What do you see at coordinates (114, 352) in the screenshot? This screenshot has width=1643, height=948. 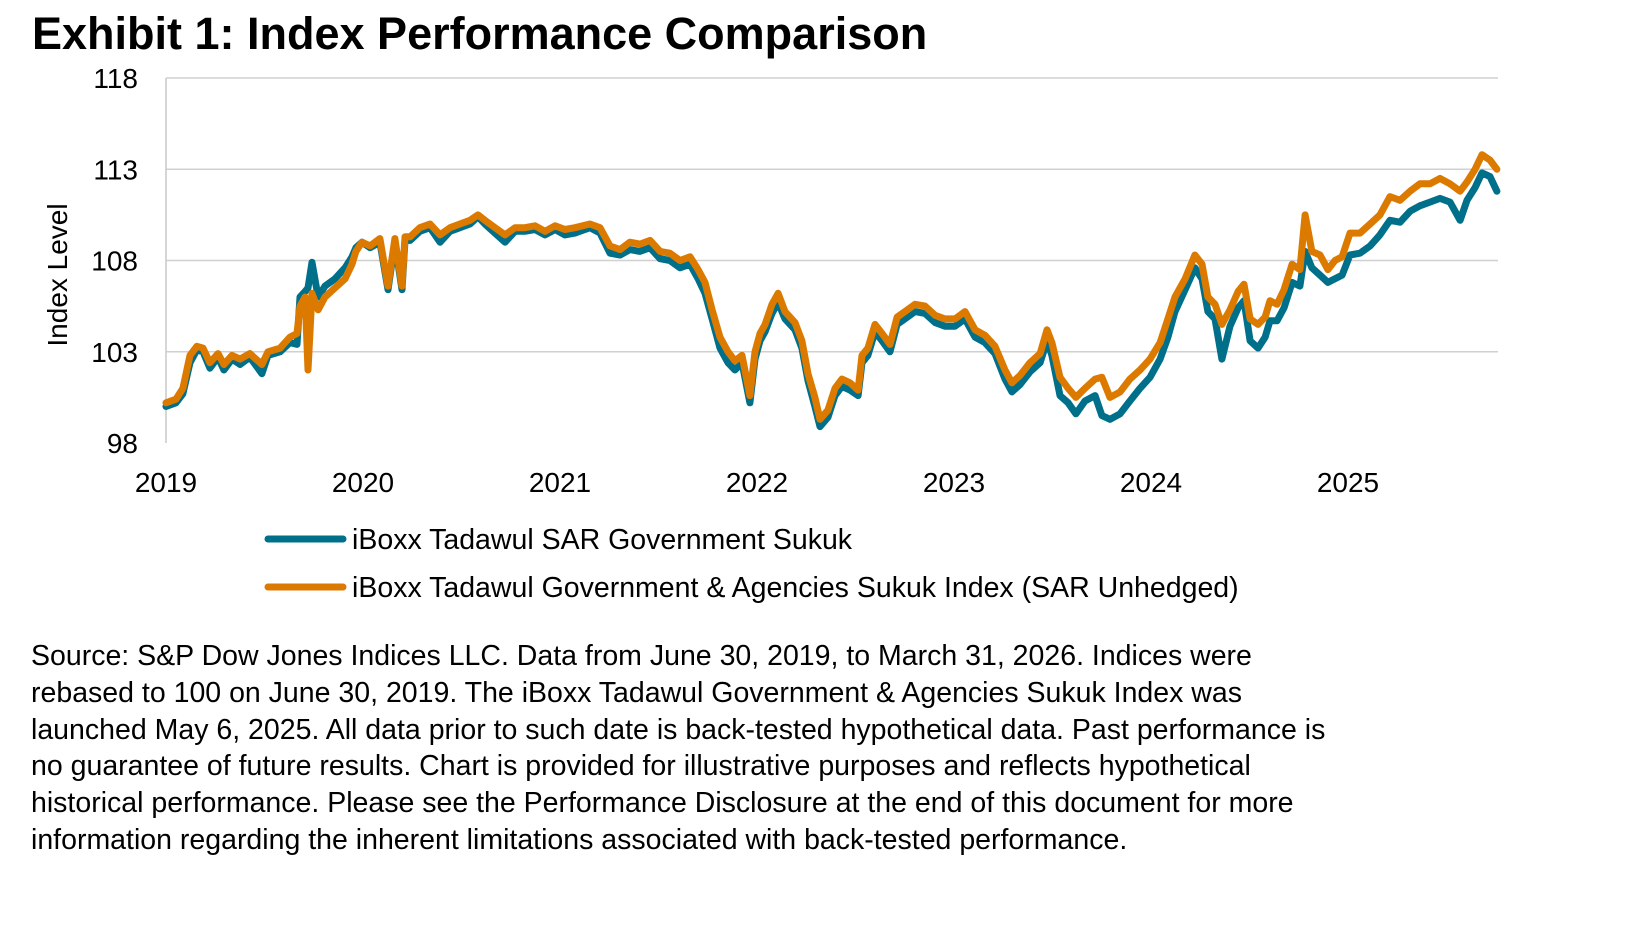 I see `y-tick-label: 103` at bounding box center [114, 352].